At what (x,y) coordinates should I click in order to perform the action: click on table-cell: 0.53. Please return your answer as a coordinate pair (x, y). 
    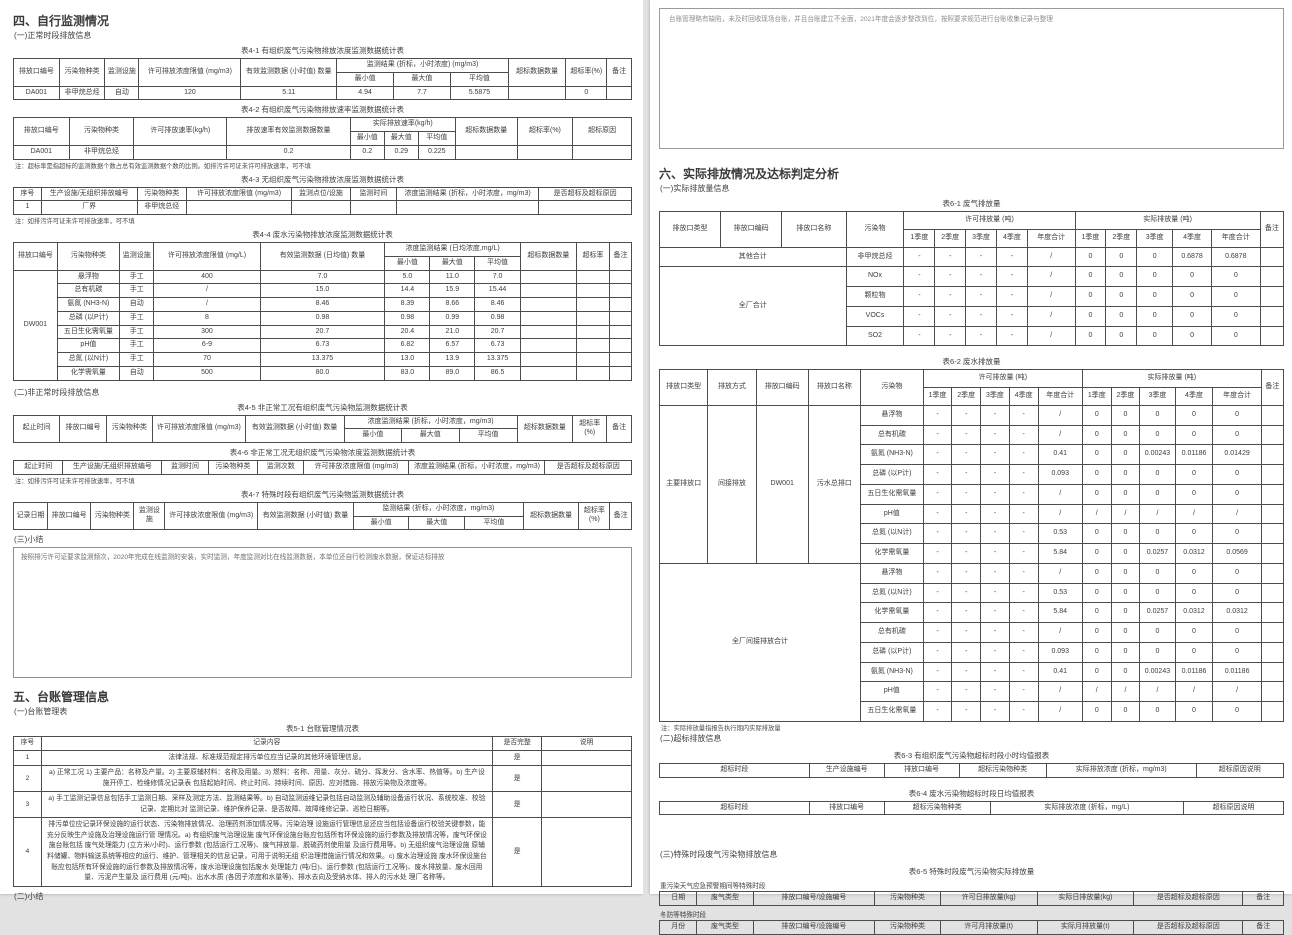
    Looking at the image, I should click on (1060, 593).